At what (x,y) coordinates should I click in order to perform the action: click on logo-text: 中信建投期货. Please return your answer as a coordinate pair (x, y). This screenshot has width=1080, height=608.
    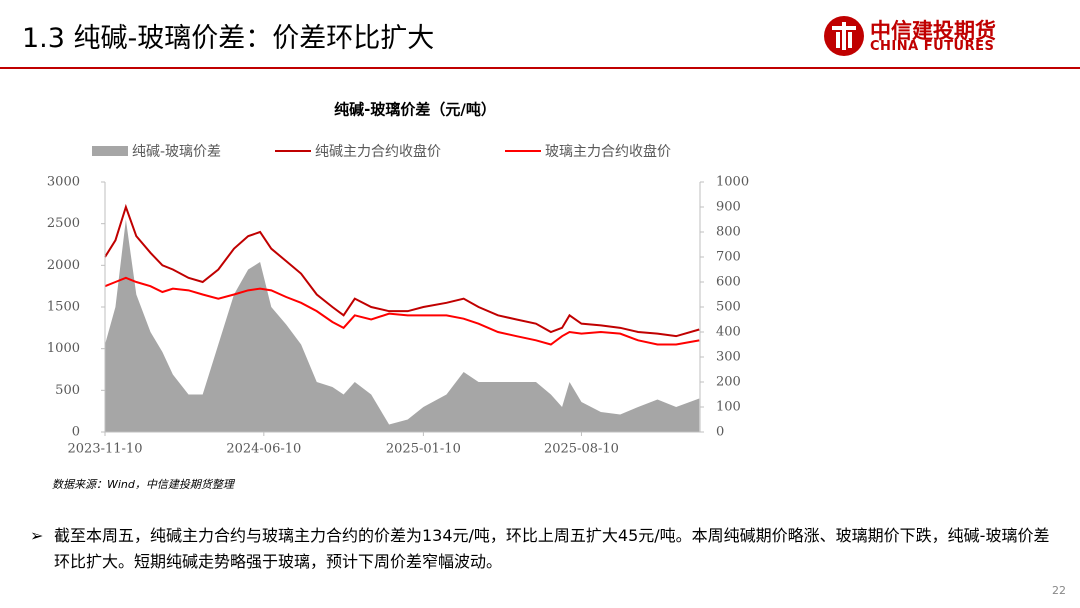
    Looking at the image, I should click on (933, 31).